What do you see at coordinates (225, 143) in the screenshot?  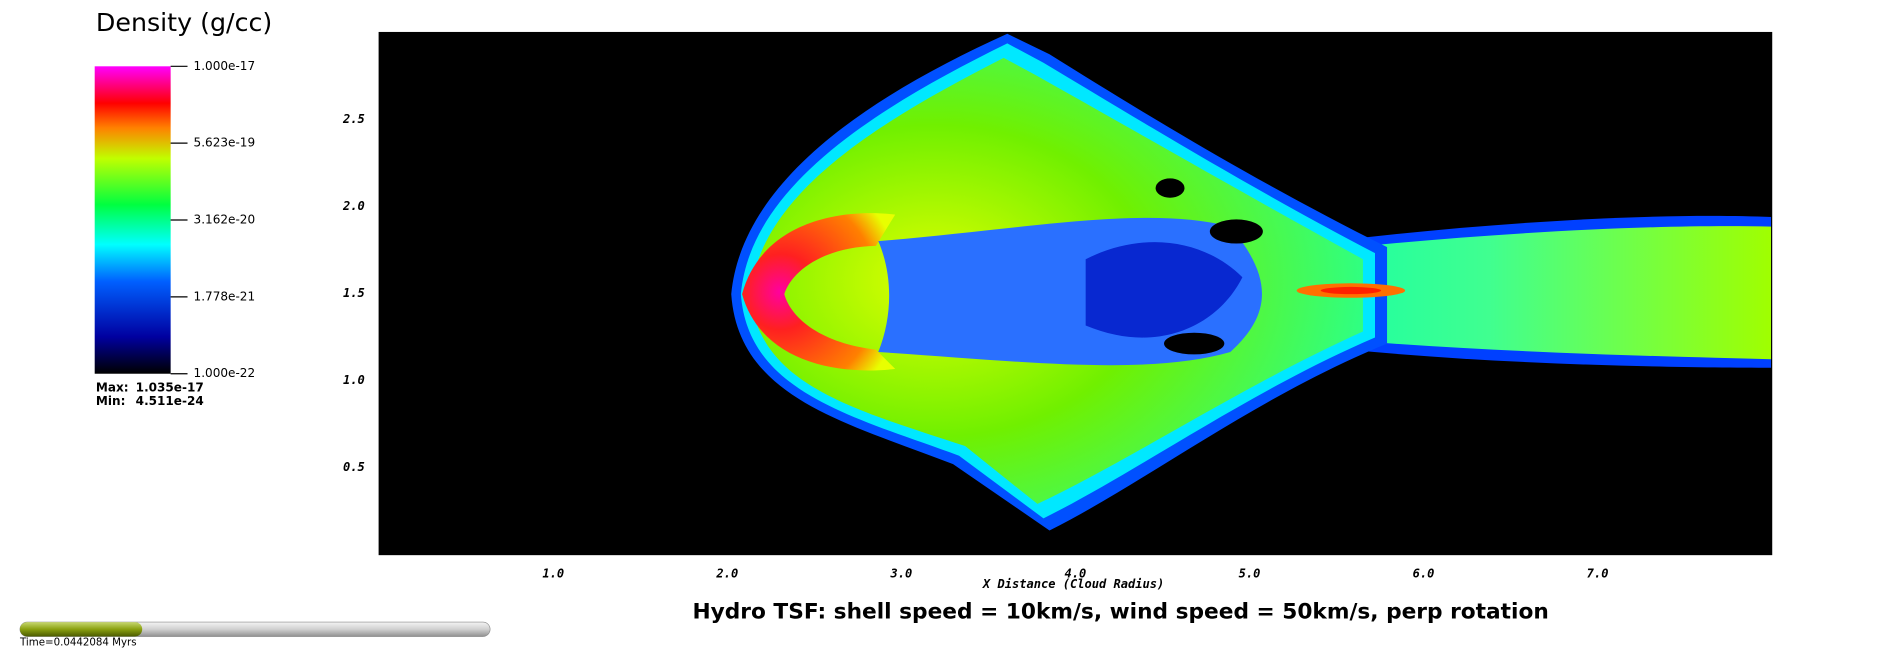 I see `colorbar-tick-label: 5.623e-19` at bounding box center [225, 143].